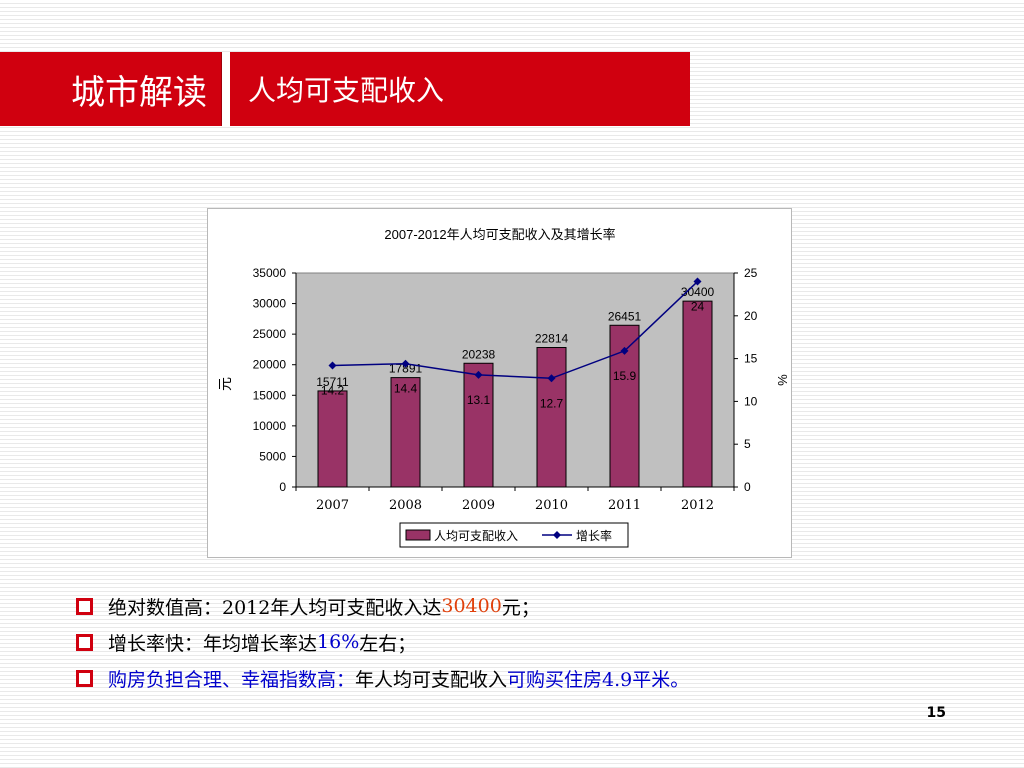 The image size is (1024, 768). I want to click on bullet-text-0-a: 绝对数值高：2012年人均可支配收入达, so click(275, 607).